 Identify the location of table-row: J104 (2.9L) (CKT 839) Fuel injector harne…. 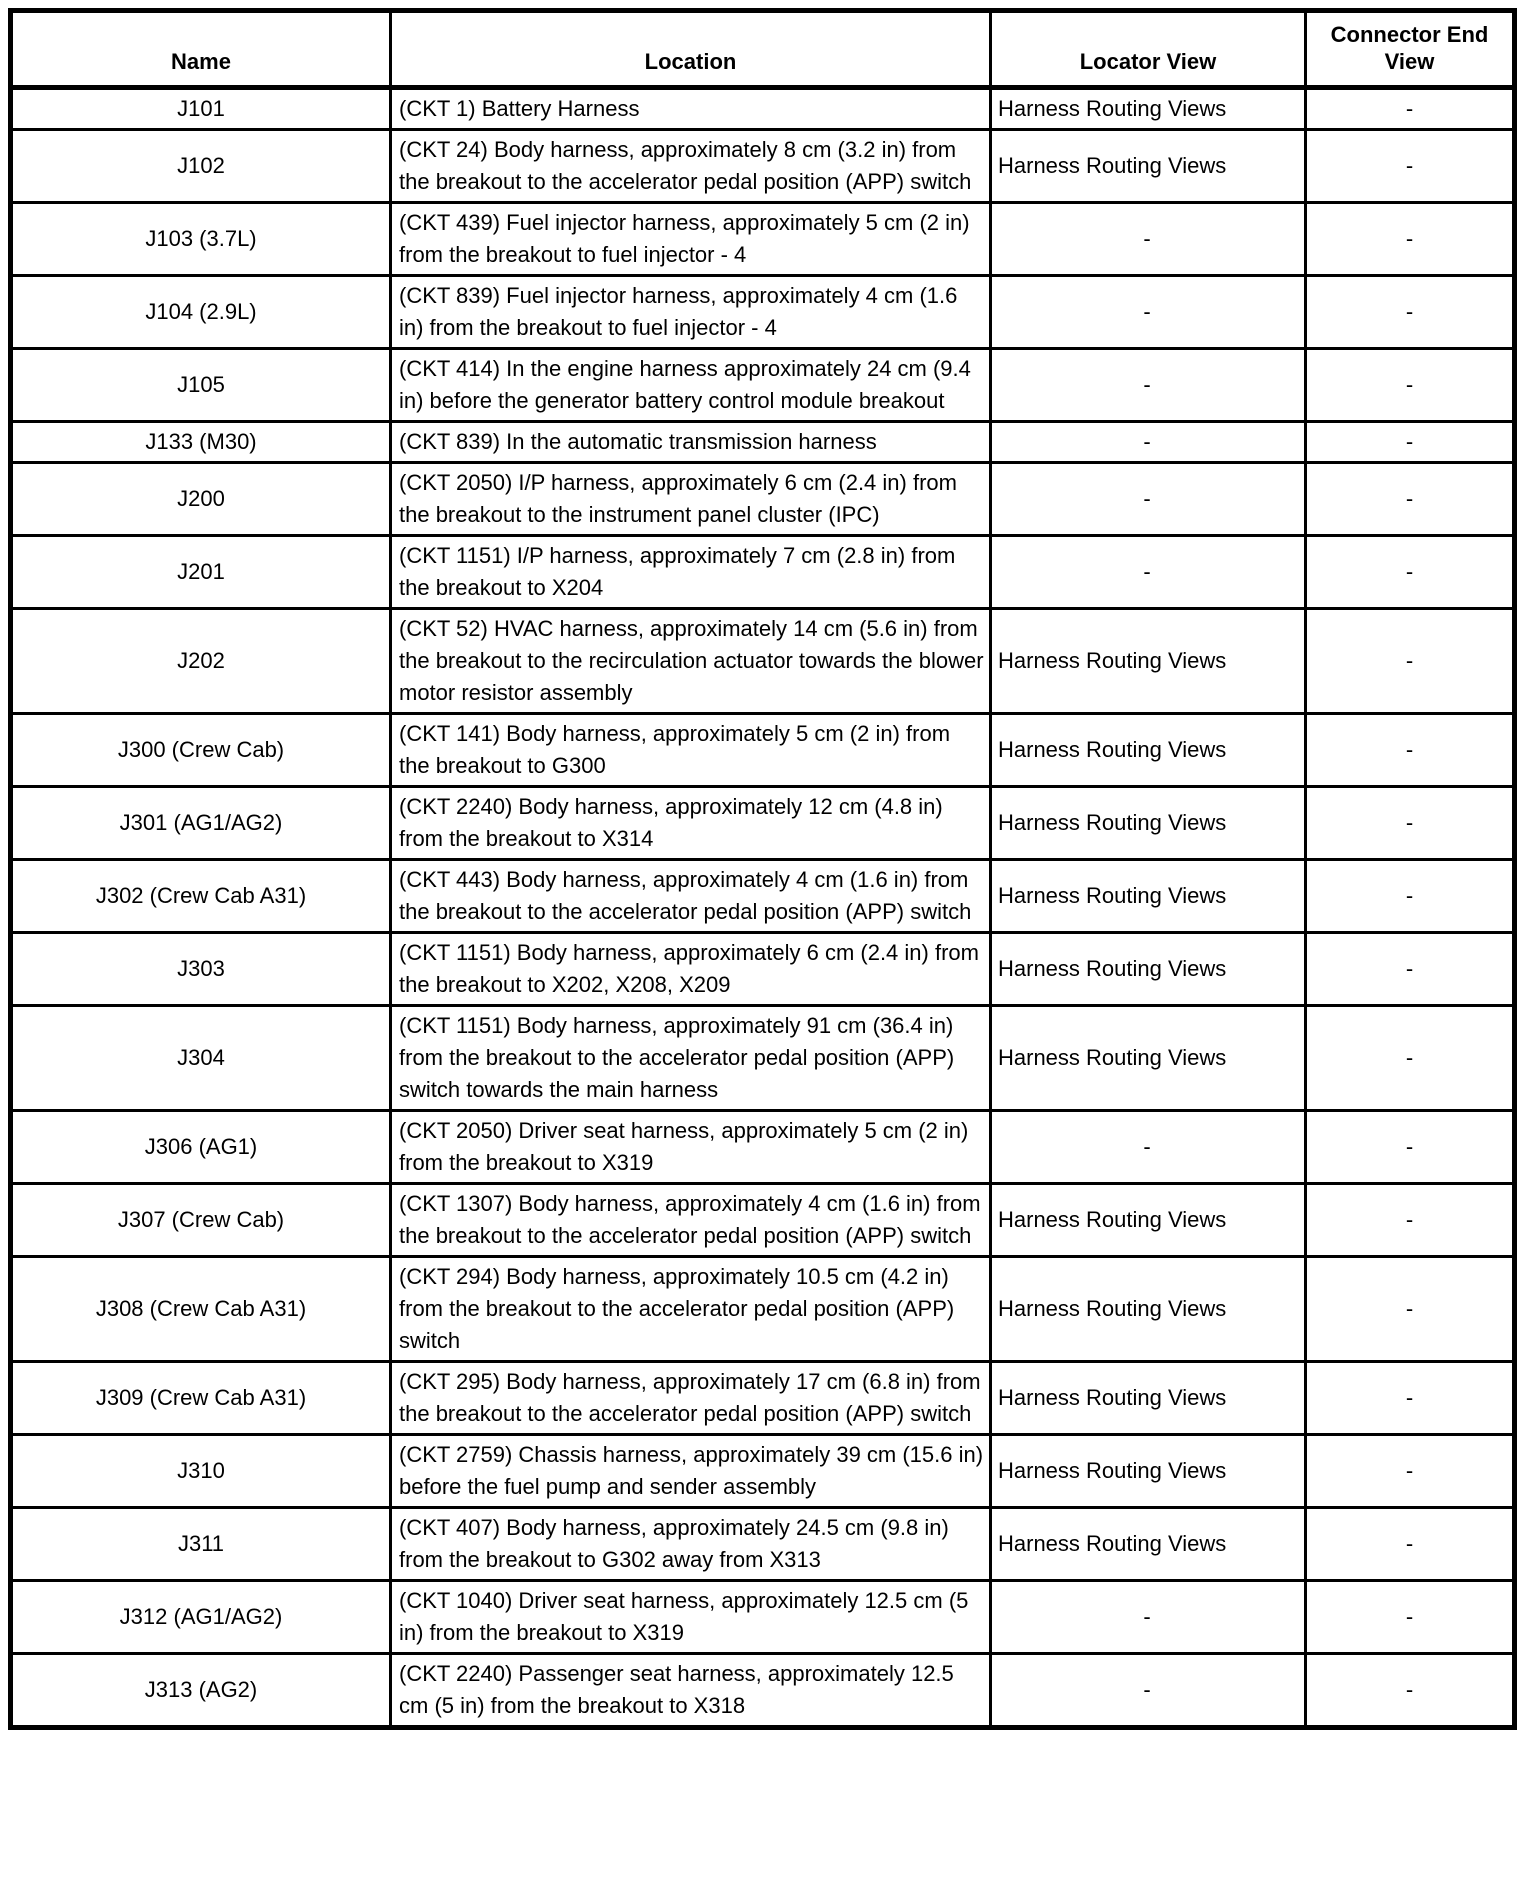
(762, 312).